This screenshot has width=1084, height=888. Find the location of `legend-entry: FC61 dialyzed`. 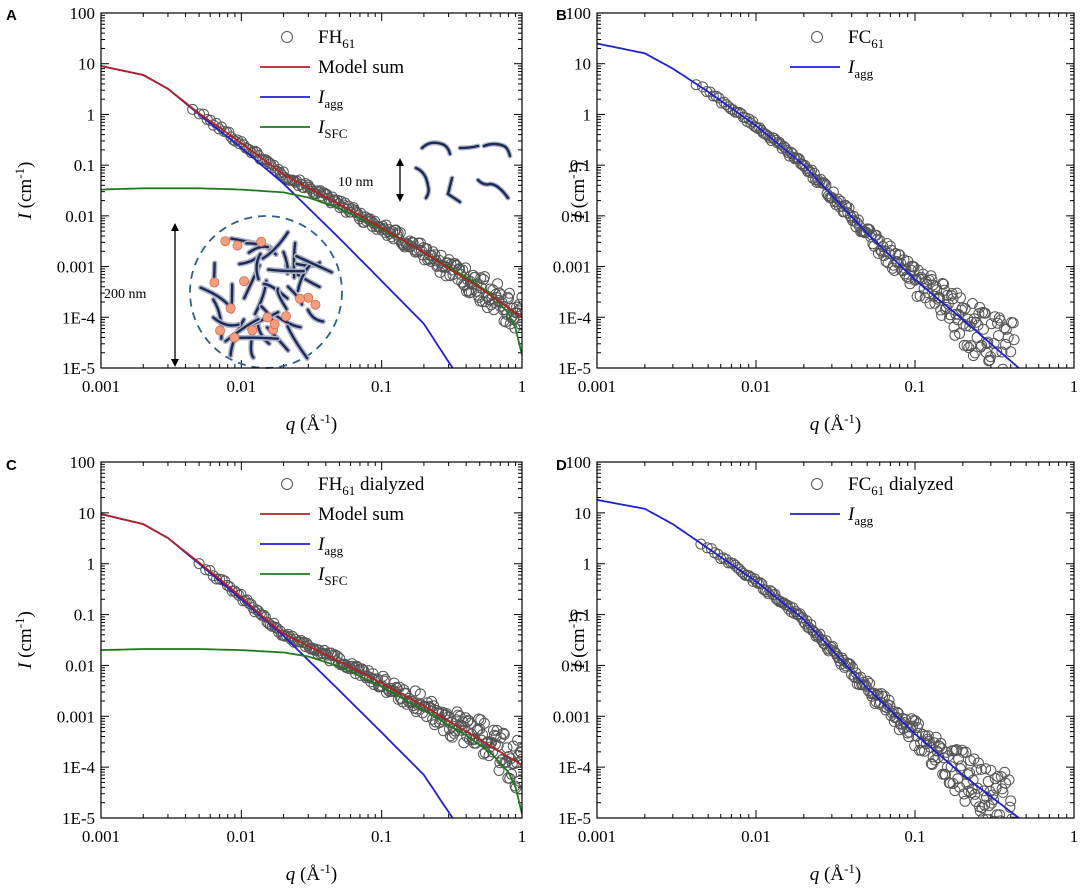

legend-entry: FC61 dialyzed is located at coordinates (882, 486).